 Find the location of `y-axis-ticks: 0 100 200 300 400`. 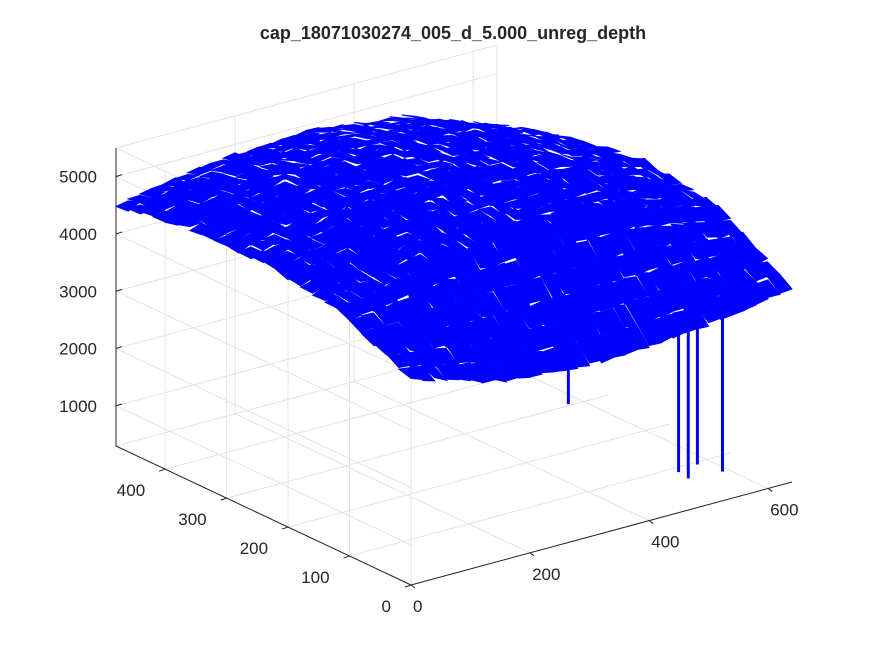

y-axis-ticks: 0 100 200 300 400 is located at coordinates (264, 542).